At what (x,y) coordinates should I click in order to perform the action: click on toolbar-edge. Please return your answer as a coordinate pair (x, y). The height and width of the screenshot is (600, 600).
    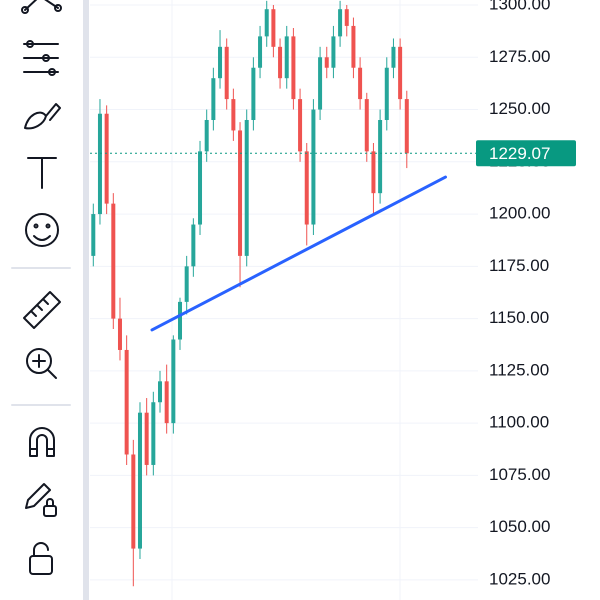
    Looking at the image, I should click on (86, 300).